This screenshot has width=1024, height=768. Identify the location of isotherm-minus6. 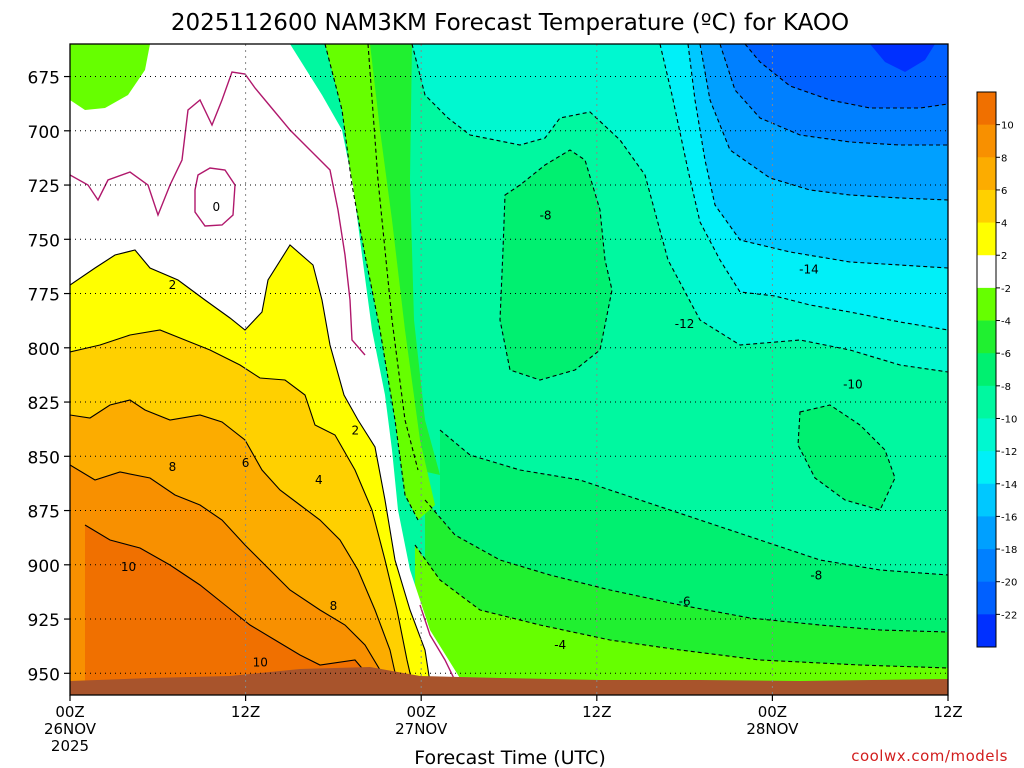
(686, 566).